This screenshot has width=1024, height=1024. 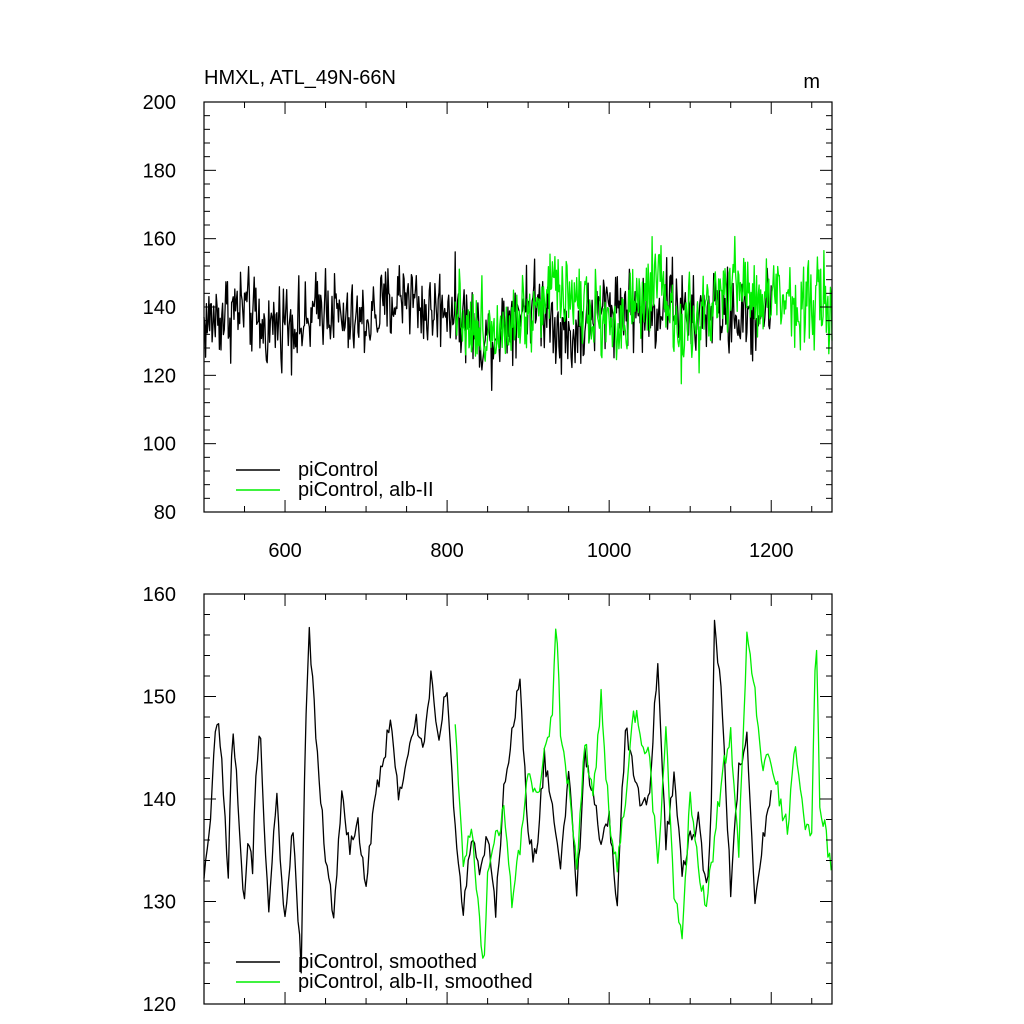 What do you see at coordinates (338, 470) in the screenshot?
I see `legend-label-picontrol: piControl` at bounding box center [338, 470].